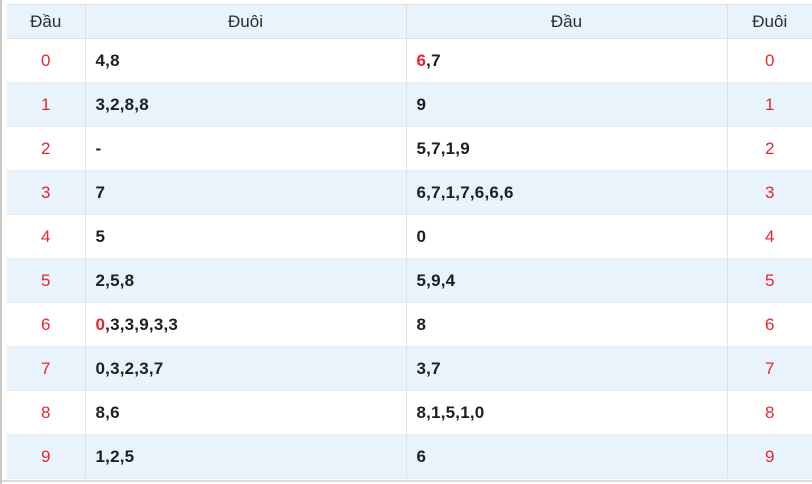 This screenshot has height=484, width=812. I want to click on header-tail-right: Đuôi, so click(769, 21).